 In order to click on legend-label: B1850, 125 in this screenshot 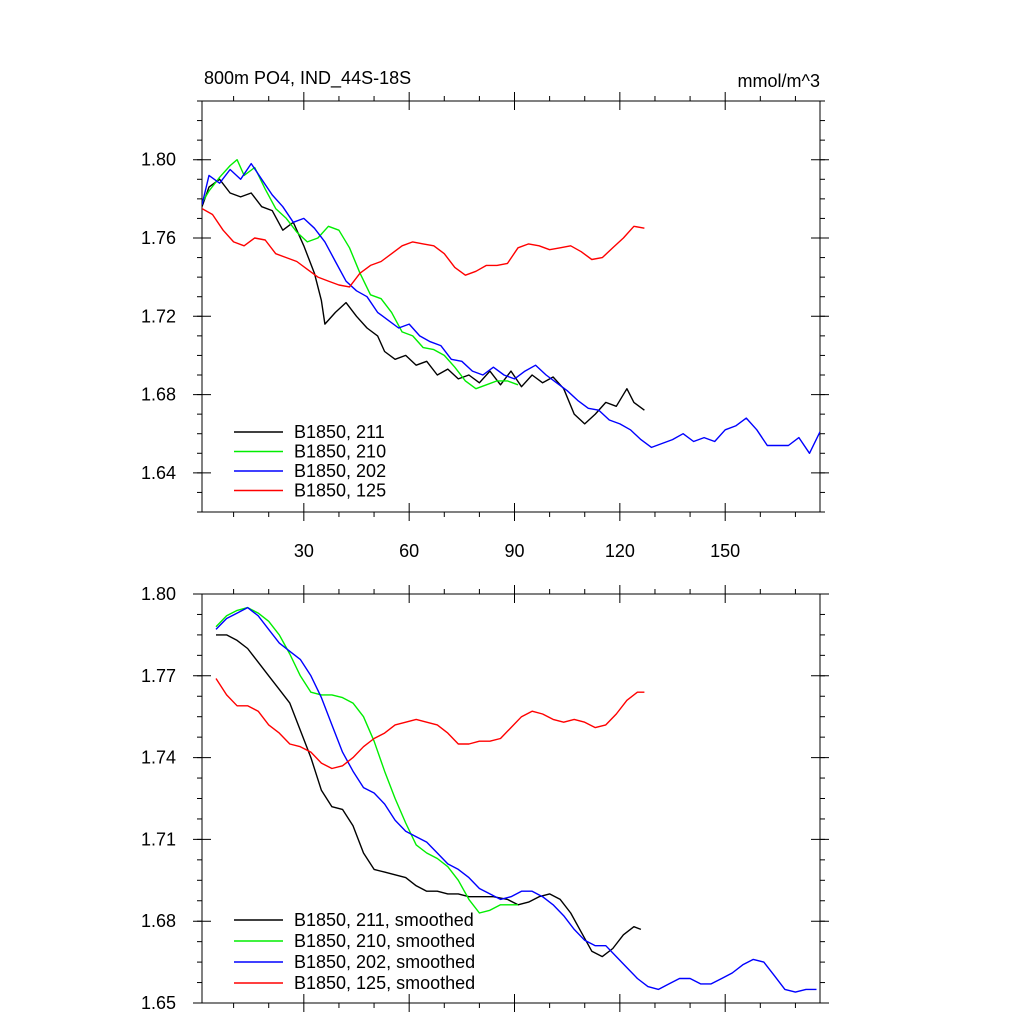, I will do `click(340, 491)`.